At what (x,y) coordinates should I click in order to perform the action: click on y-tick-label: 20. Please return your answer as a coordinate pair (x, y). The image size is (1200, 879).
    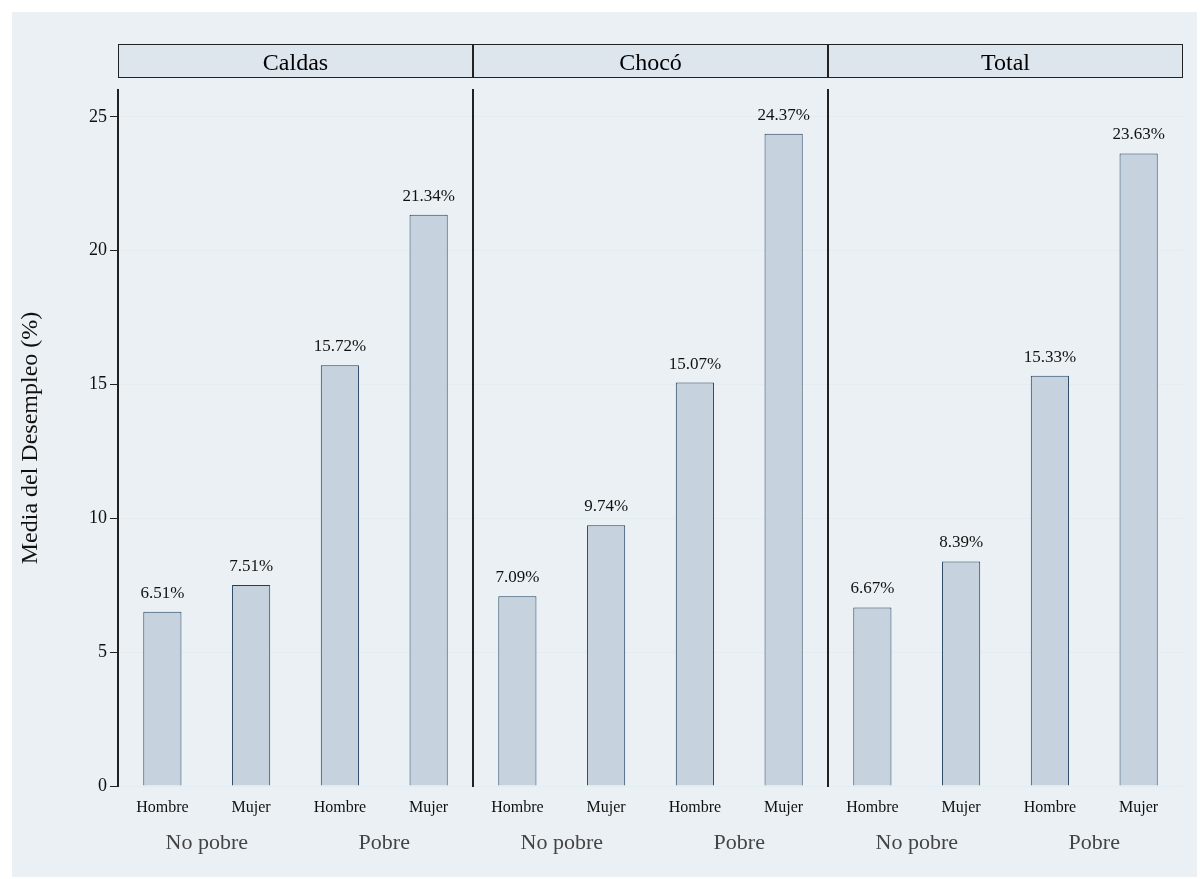
    Looking at the image, I should click on (98, 249).